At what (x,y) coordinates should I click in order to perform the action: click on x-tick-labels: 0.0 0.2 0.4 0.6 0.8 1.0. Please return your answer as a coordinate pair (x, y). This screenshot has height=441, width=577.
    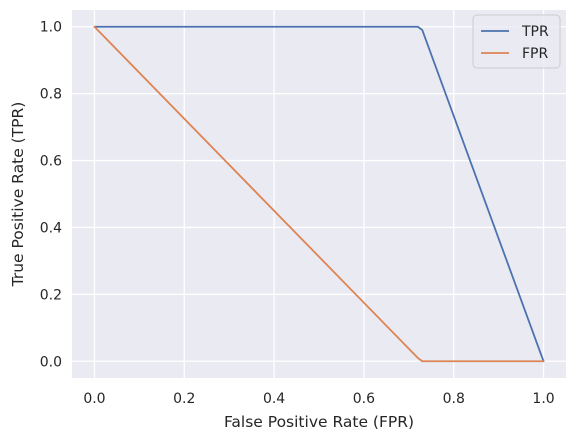
    Looking at the image, I should click on (318, 399).